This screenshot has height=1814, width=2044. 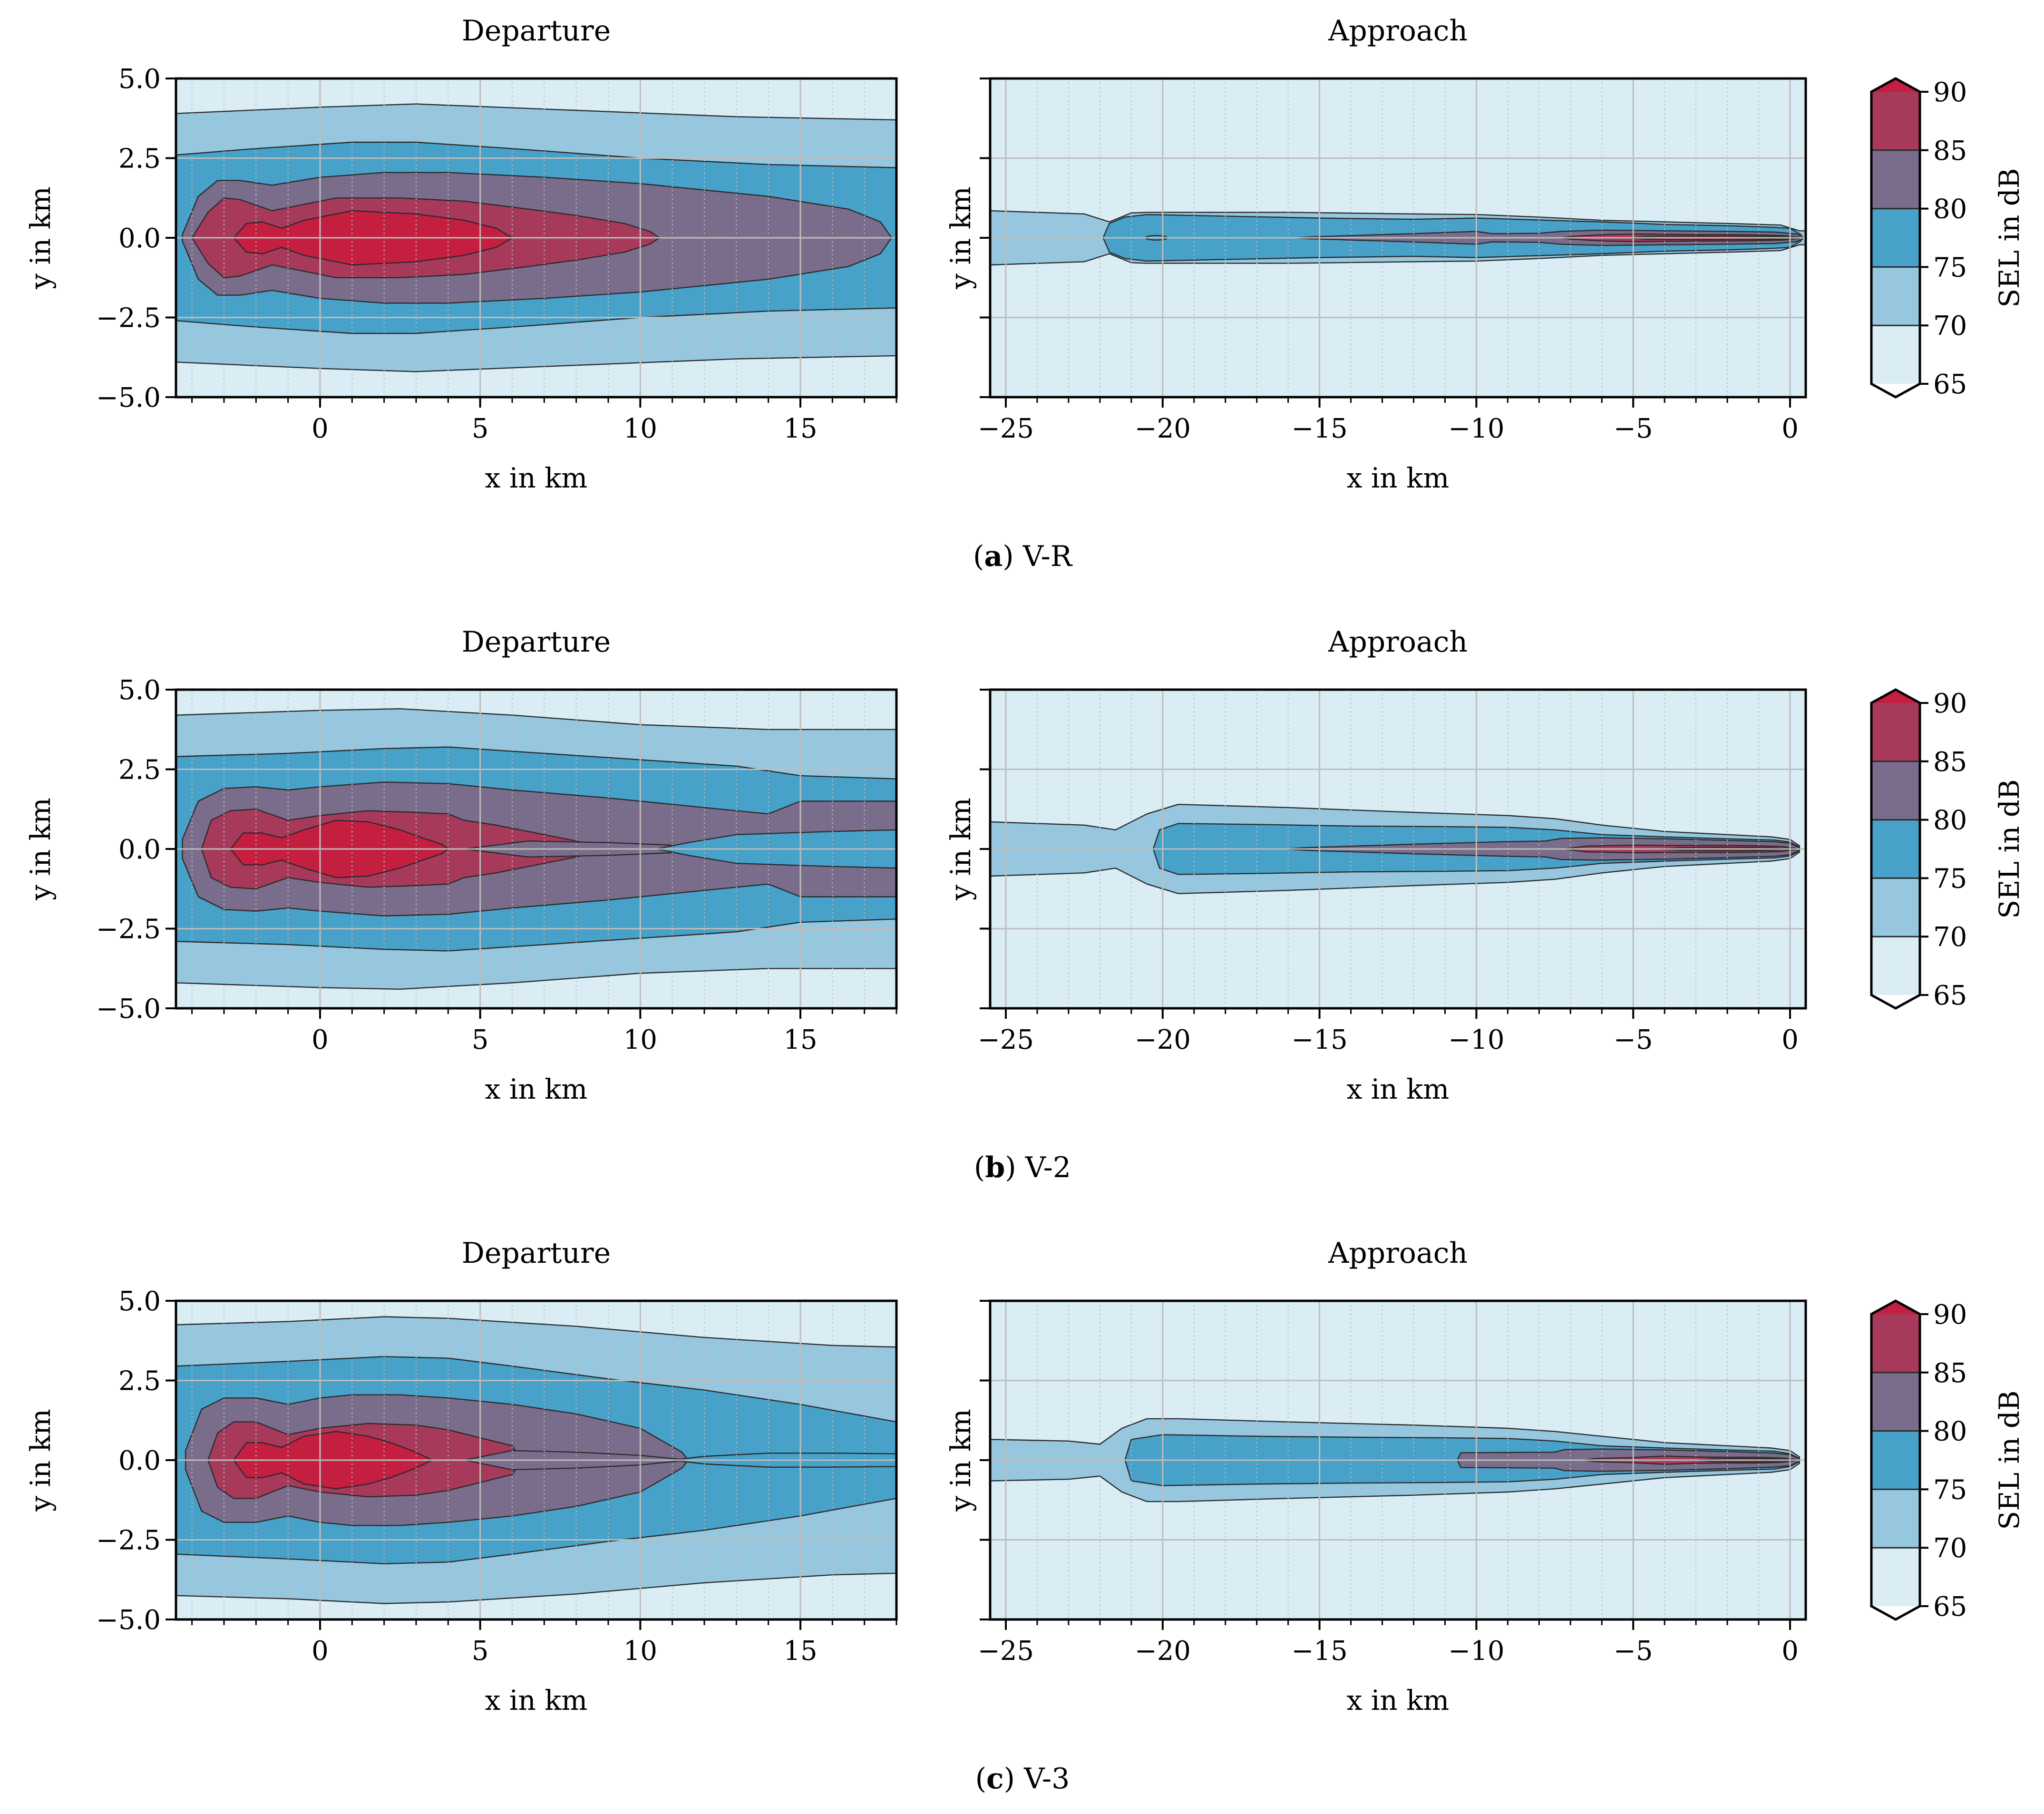 I want to click on subplot-caption: (b) V-2, so click(x=1022, y=1167).